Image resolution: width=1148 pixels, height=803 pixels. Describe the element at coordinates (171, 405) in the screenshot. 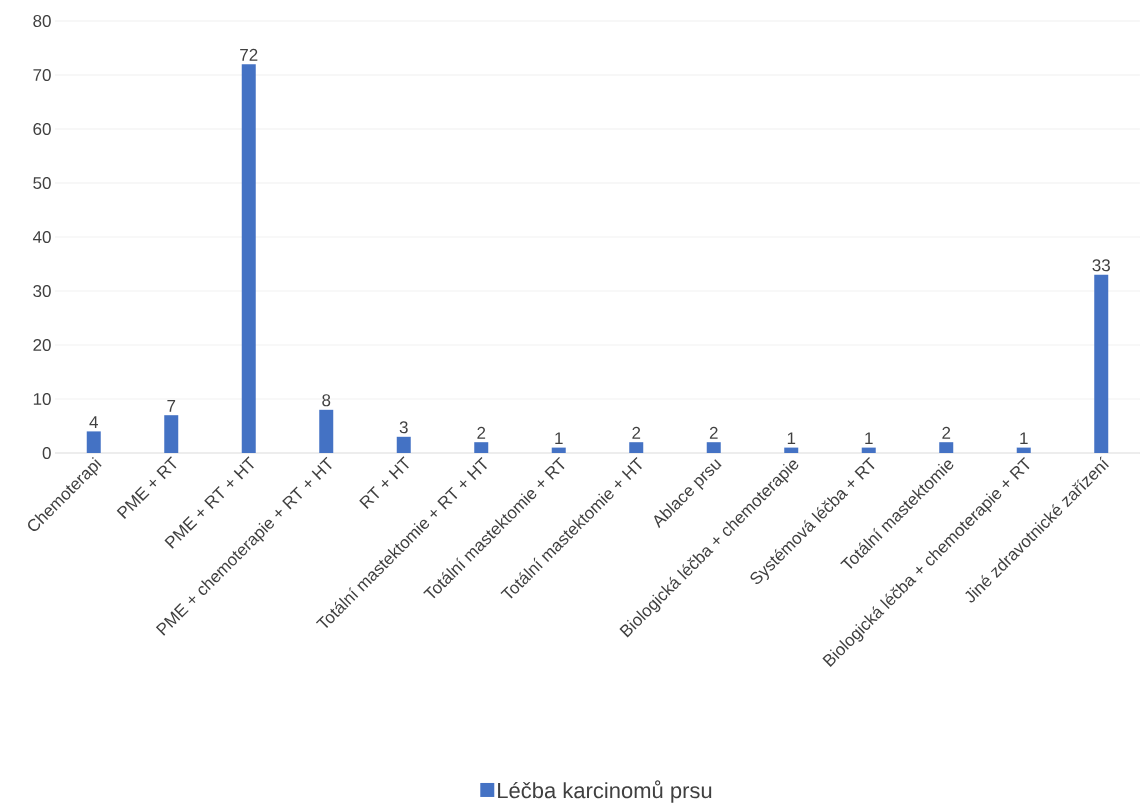

I see `data-label: 7` at that location.